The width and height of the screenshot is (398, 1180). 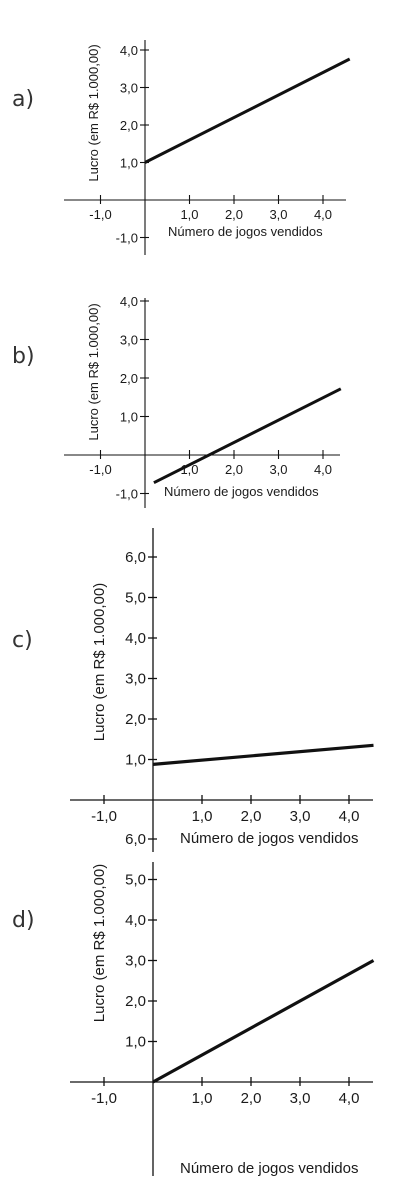 What do you see at coordinates (23, 920) in the screenshot?
I see `option-d-label: d)` at bounding box center [23, 920].